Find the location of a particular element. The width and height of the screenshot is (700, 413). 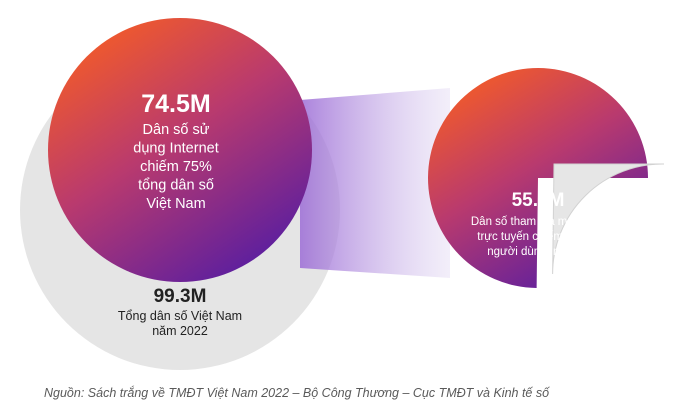

internet_users-caption-line-3: chiếm 75% is located at coordinates (176, 167).